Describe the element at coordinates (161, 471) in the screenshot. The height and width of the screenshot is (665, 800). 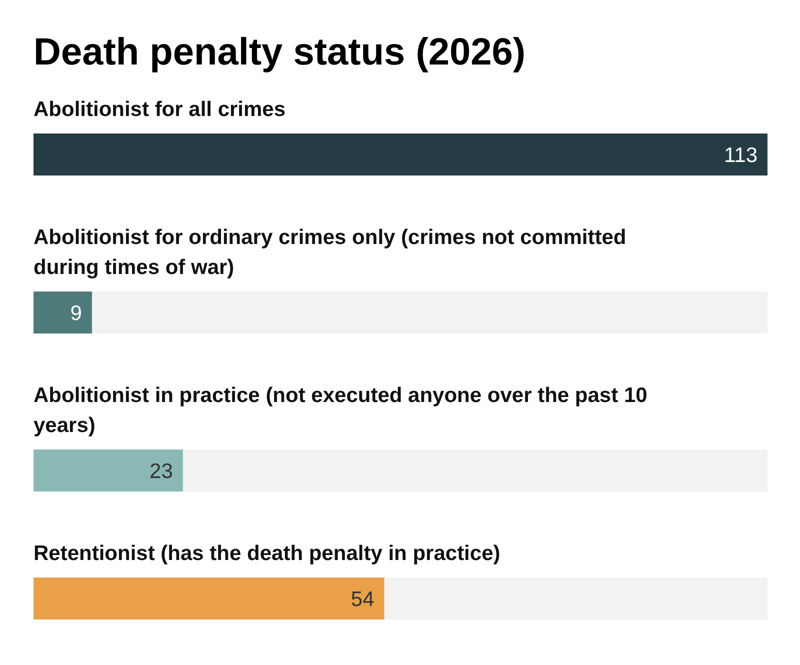
I see `data-label: 23` at that location.